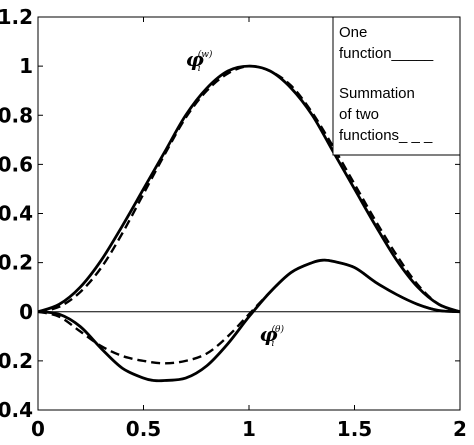 The width and height of the screenshot is (474, 445). I want to click on y-tick-label: 0, so click(26, 312).